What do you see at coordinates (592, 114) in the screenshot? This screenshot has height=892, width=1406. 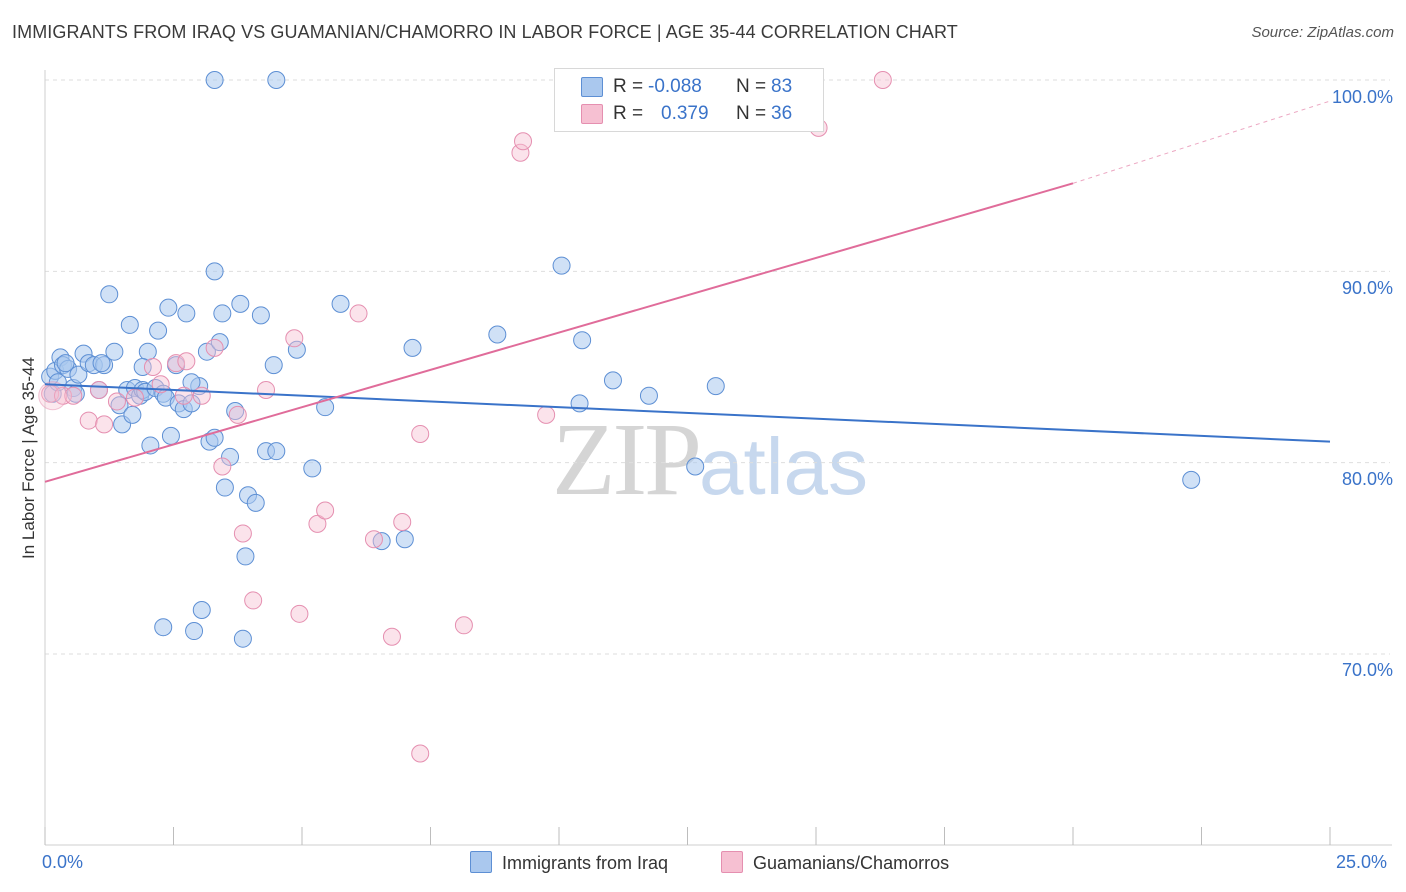 I see `legend-swatch-guamanian` at bounding box center [592, 114].